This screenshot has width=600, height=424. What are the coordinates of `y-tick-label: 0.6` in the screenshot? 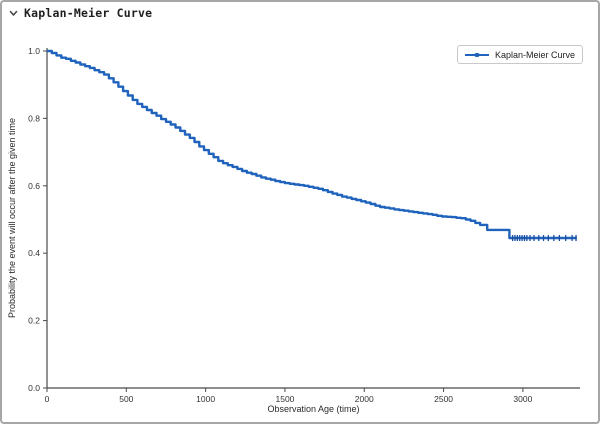 It's located at (34, 186).